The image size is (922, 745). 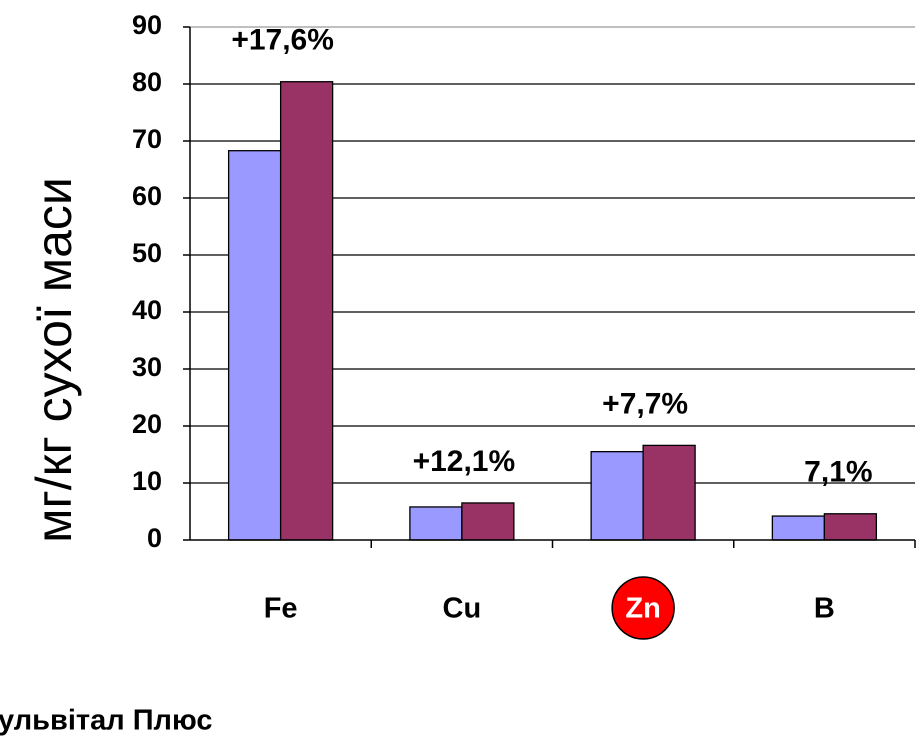 I want to click on y-tick-label: 60, so click(x=147, y=196).